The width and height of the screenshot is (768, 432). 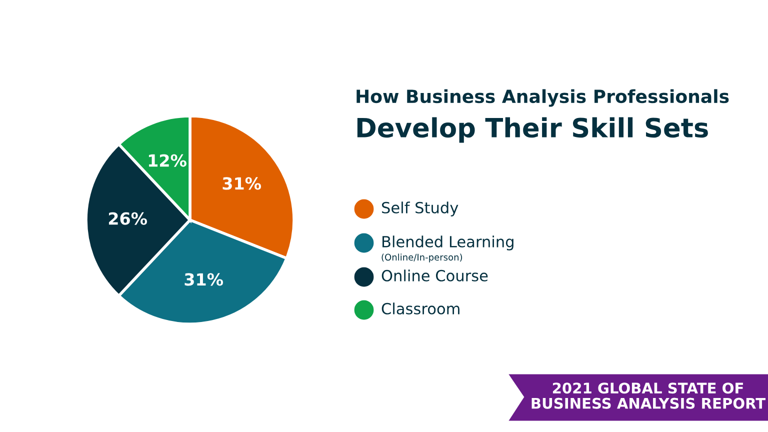 What do you see at coordinates (128, 218) in the screenshot?
I see `data-label: 26%` at bounding box center [128, 218].